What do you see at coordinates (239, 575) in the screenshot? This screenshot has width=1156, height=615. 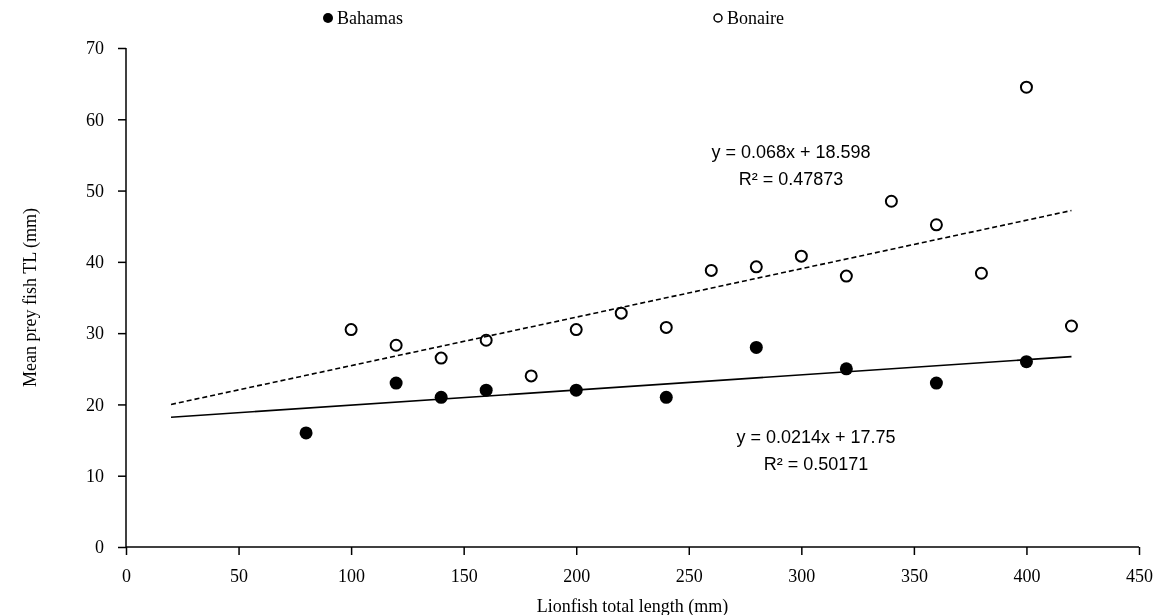 I see `x-tick-label: 50` at bounding box center [239, 575].